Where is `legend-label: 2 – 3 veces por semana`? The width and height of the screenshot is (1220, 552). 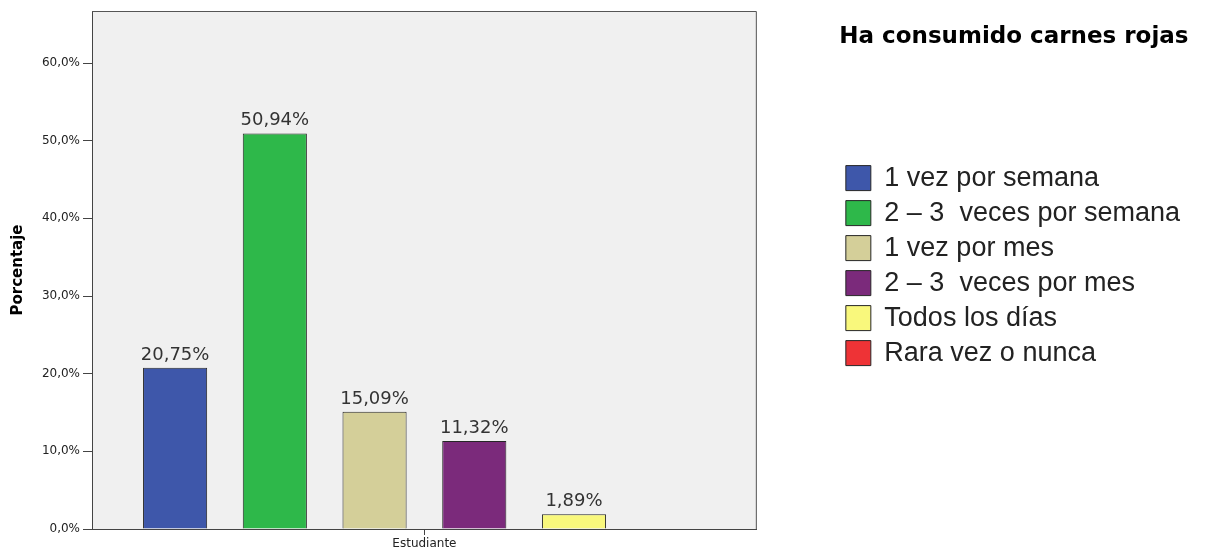
legend-label: 2 – 3 veces por semana is located at coordinates (1032, 211).